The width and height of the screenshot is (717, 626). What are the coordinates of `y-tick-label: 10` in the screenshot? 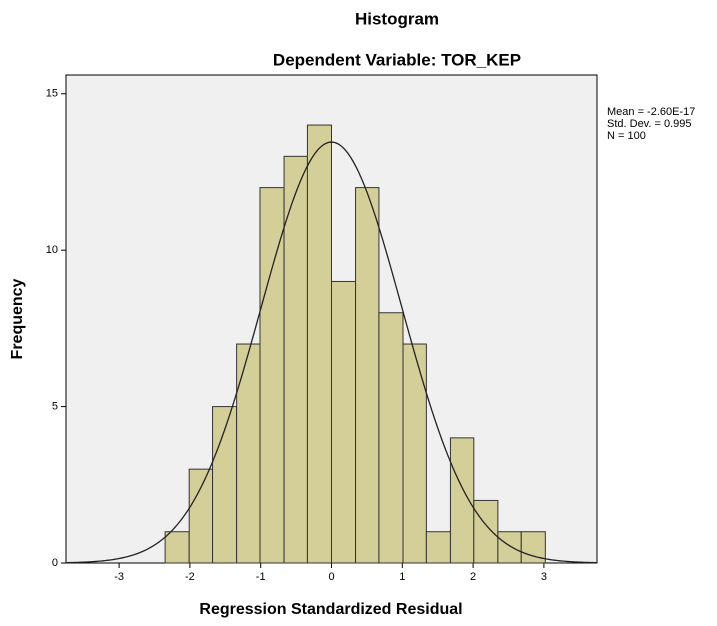 It's located at (52, 250).